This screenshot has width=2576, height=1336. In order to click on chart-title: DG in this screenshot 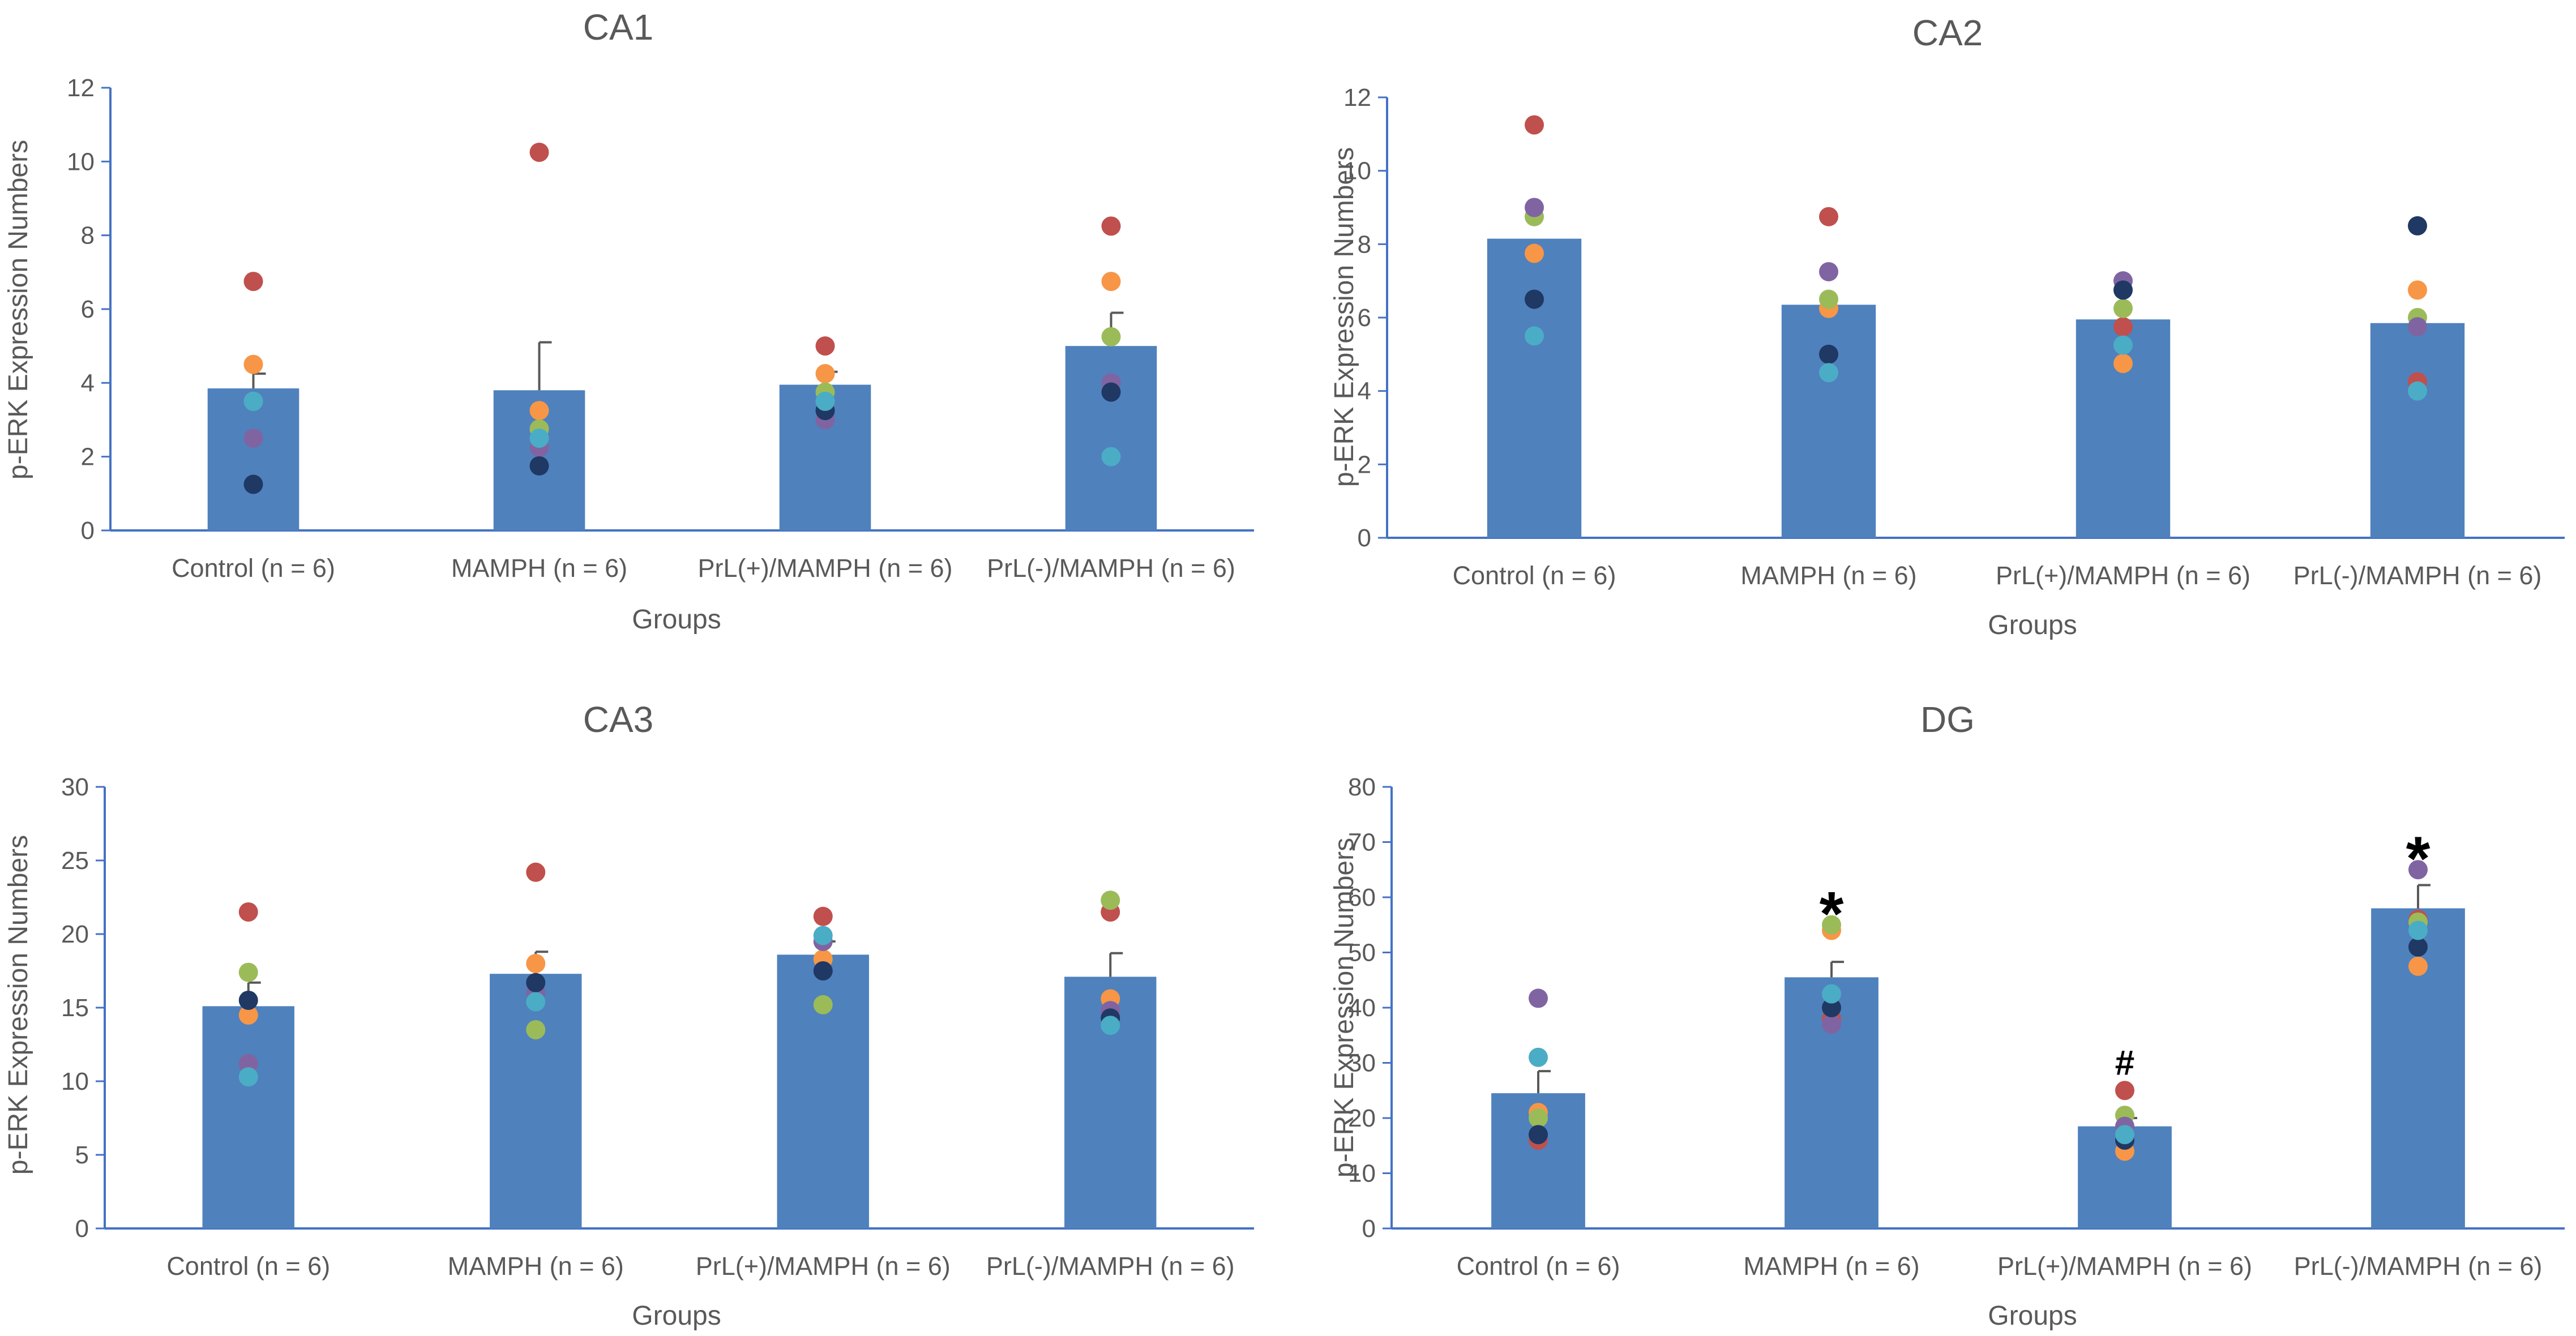, I will do `click(1947, 719)`.